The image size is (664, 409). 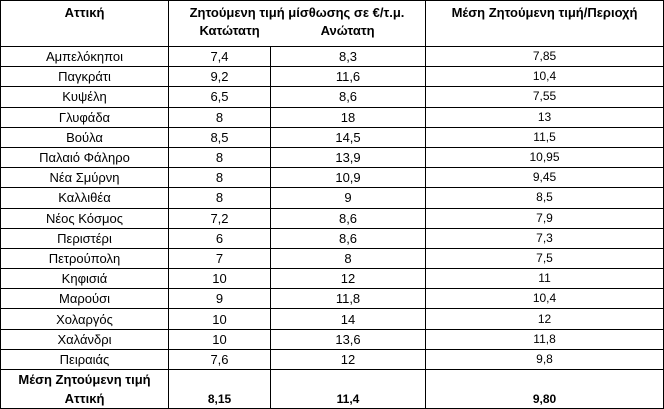 I want to click on footer-label: Μέση Ζητούμενη τιμή Αττική, so click(x=84, y=389).